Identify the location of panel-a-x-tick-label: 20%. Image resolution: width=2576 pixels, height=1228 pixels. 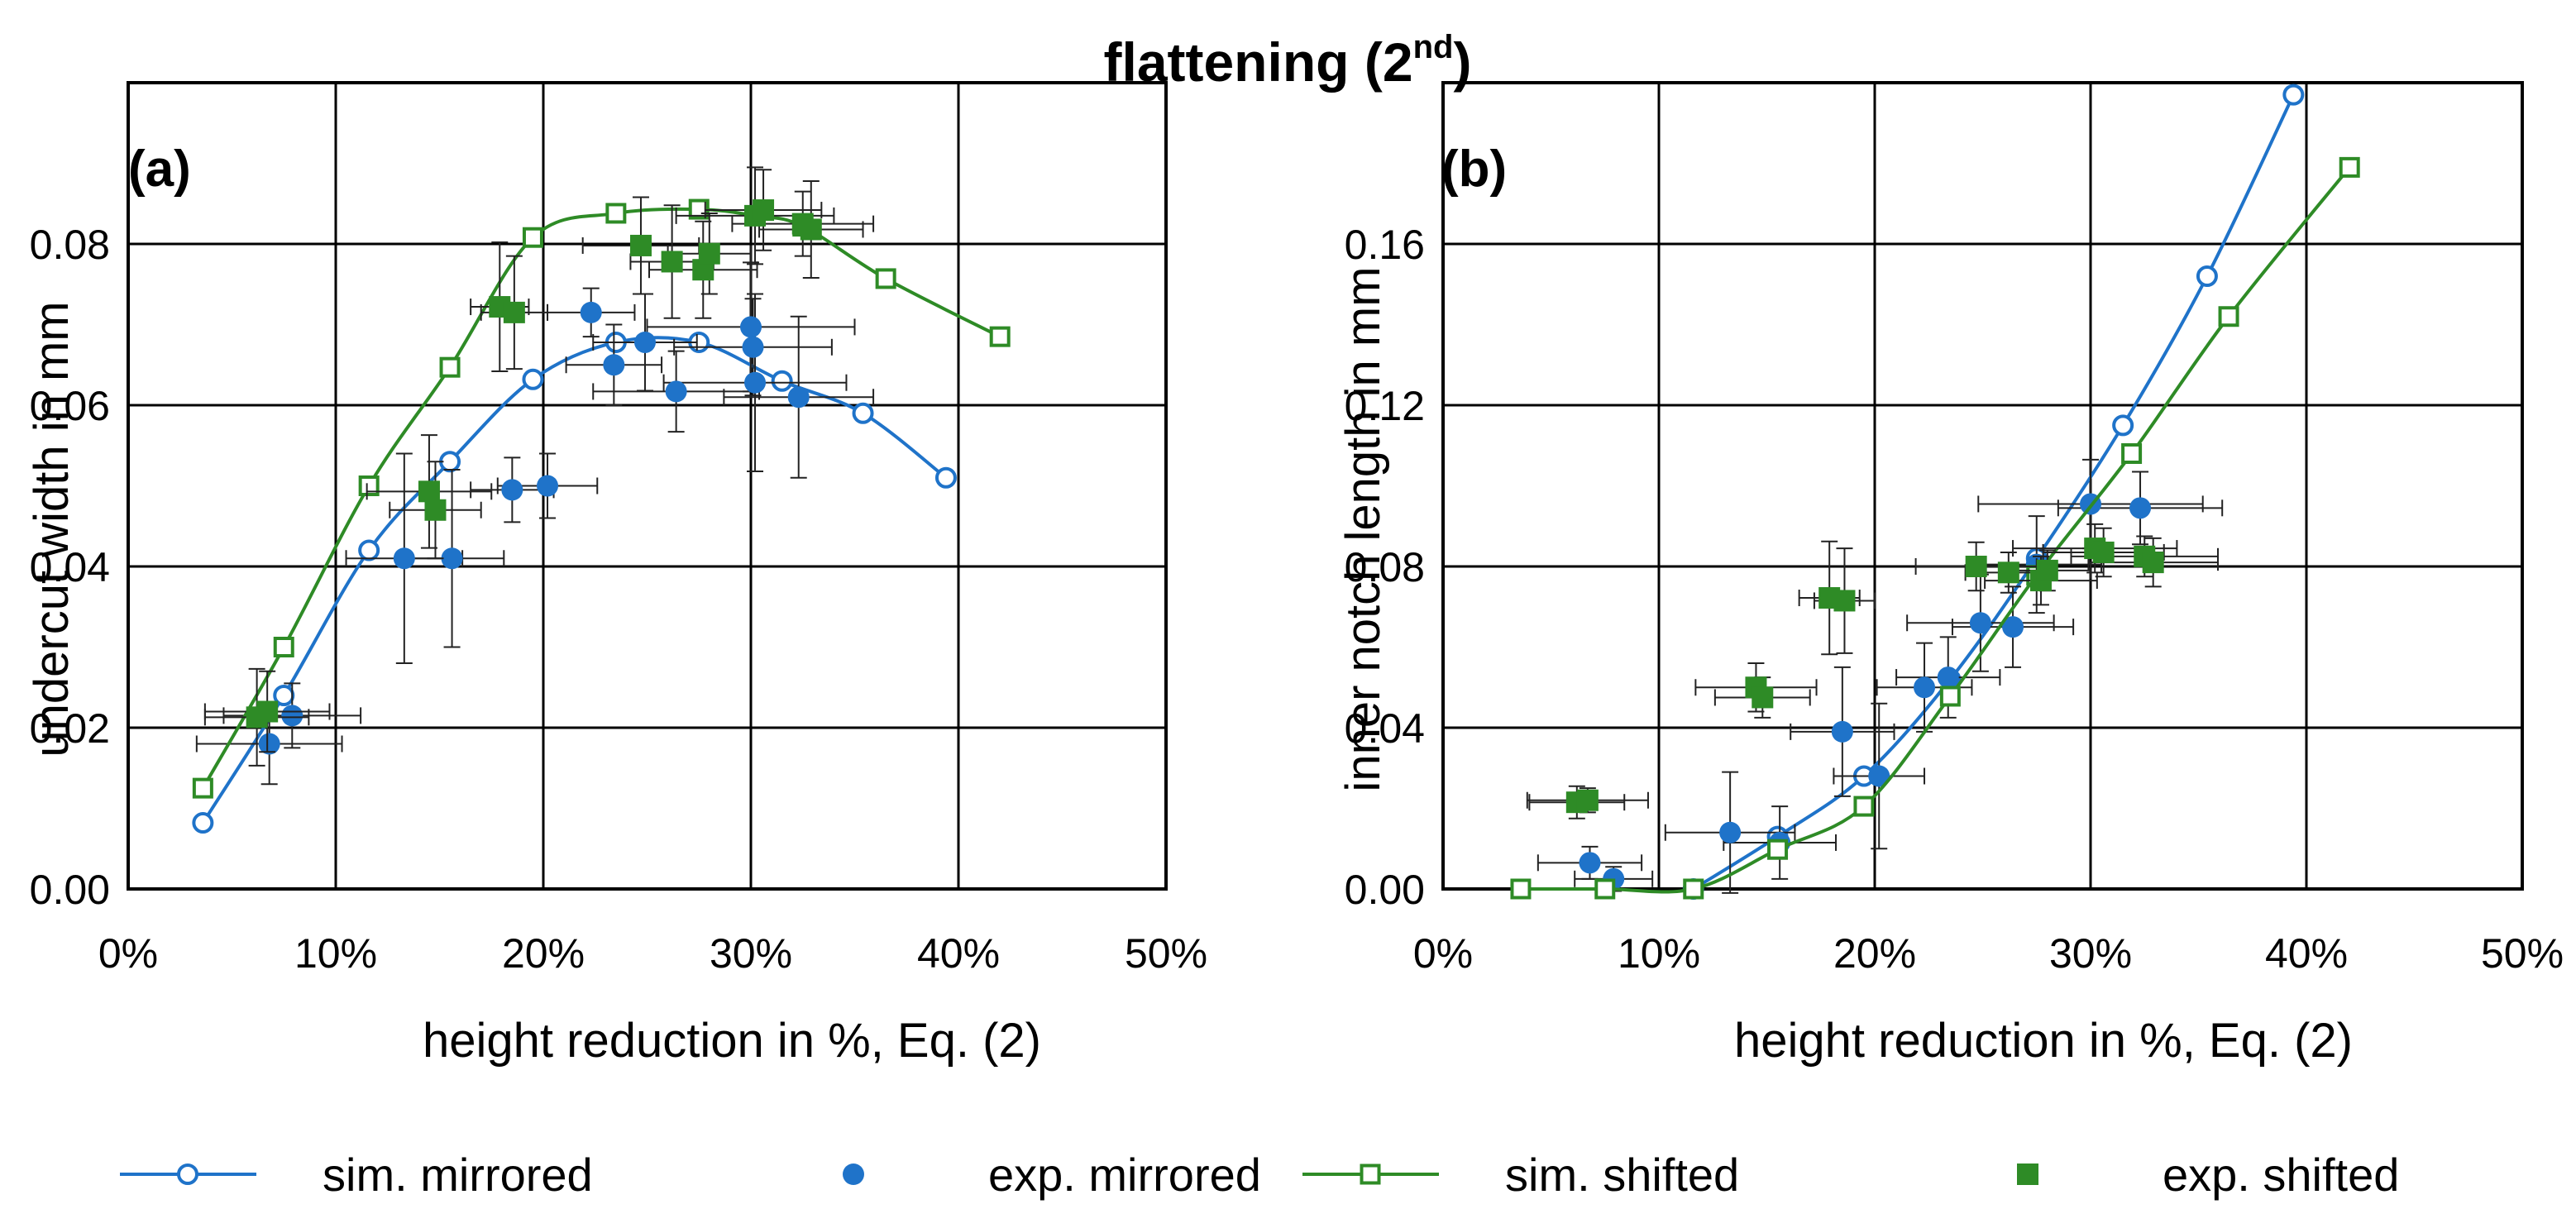
(543, 954).